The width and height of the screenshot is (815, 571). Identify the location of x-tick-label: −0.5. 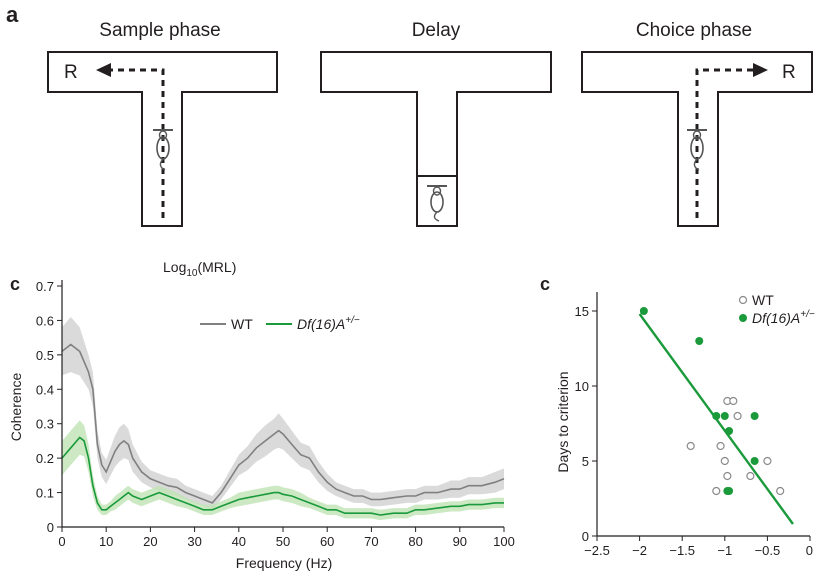
(768, 550).